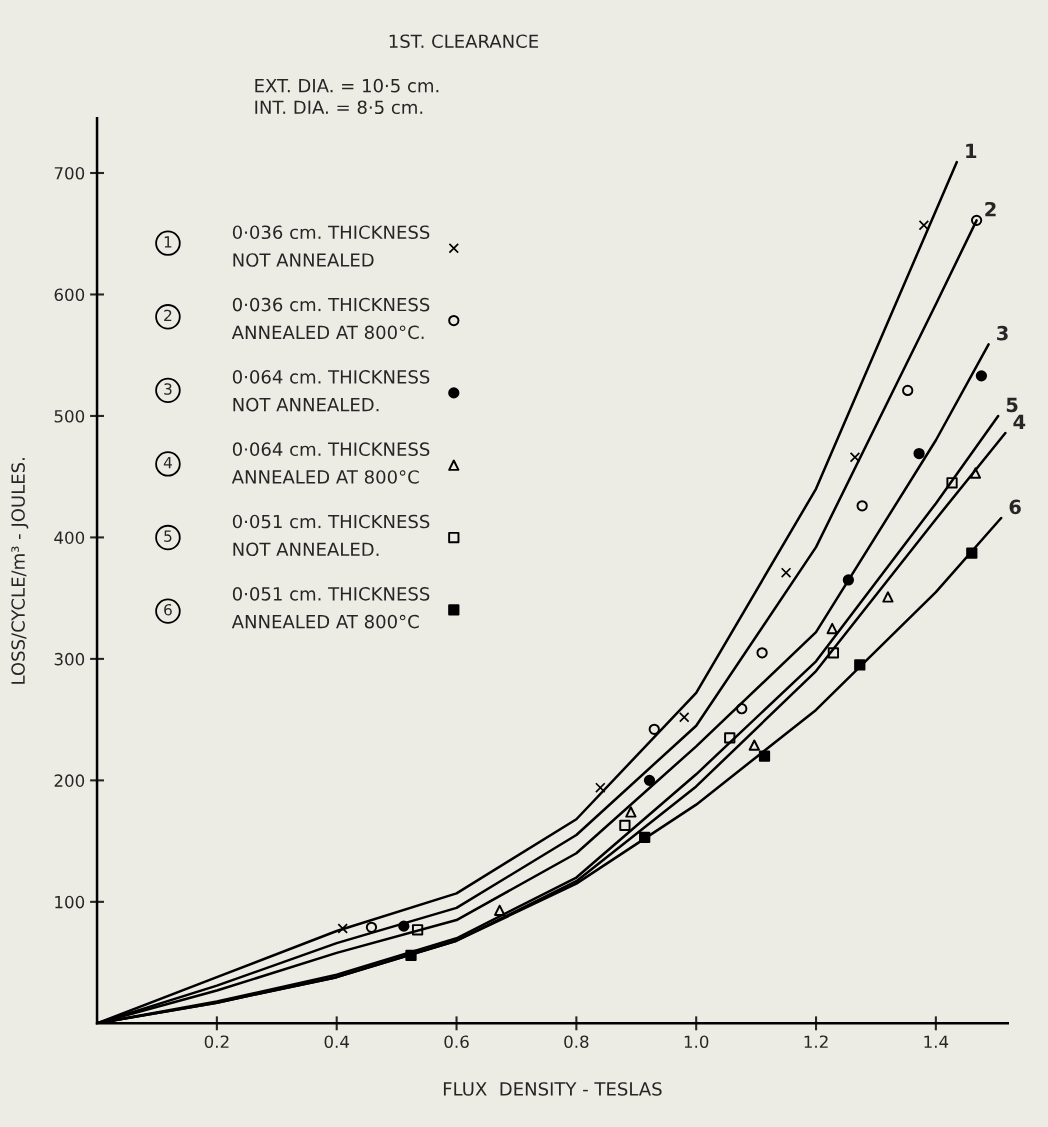  Describe the element at coordinates (971, 151) in the screenshot. I see `series-label: 1` at that location.